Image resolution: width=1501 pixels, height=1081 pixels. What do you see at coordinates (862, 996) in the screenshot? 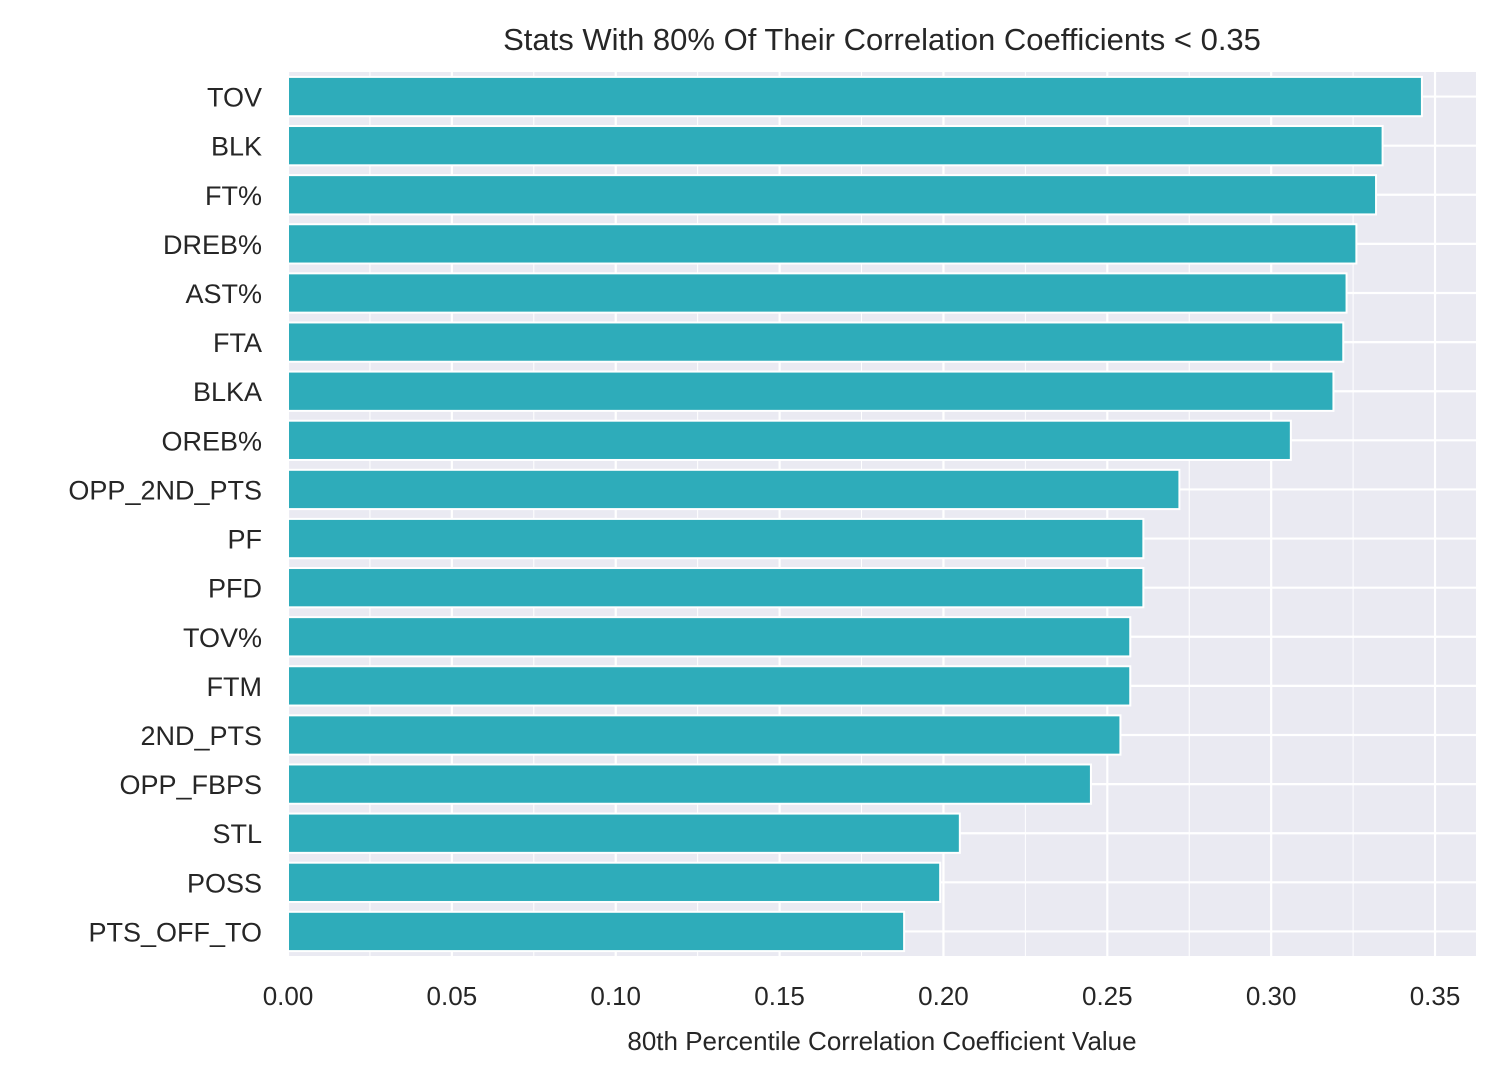
I see `x-tick-labels: 0.00 0.05 0.10 0.15 0.20 0.25 0.30 0.35` at bounding box center [862, 996].